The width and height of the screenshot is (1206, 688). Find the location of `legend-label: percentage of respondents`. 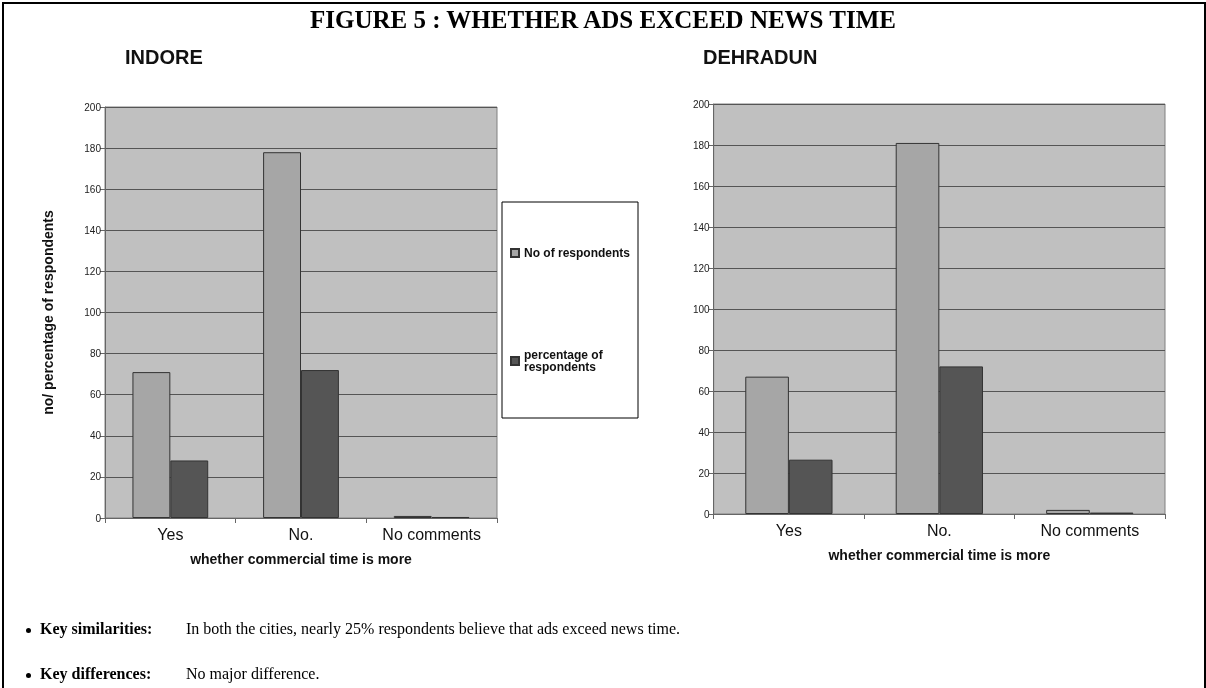

legend-label: percentage of respondents is located at coordinates (565, 361).